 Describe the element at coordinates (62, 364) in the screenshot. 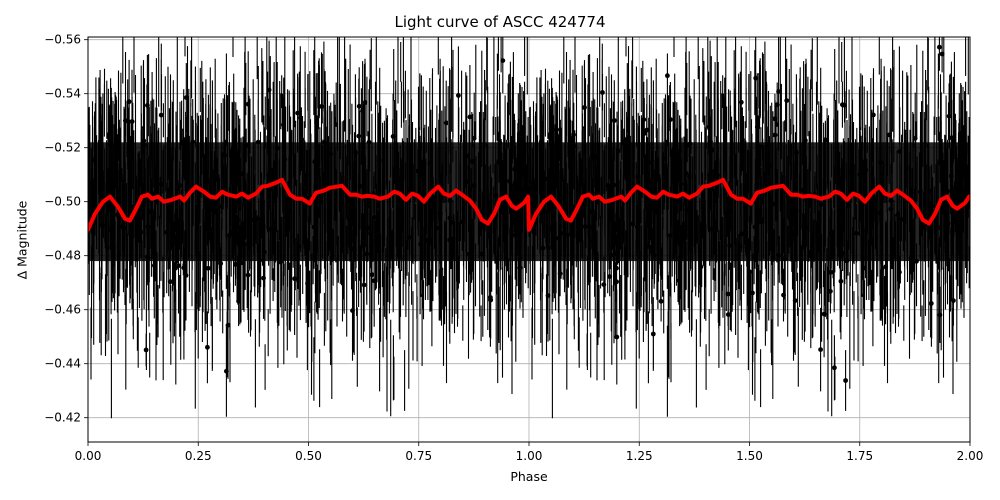

I see `y-tick-label: −0.44` at that location.